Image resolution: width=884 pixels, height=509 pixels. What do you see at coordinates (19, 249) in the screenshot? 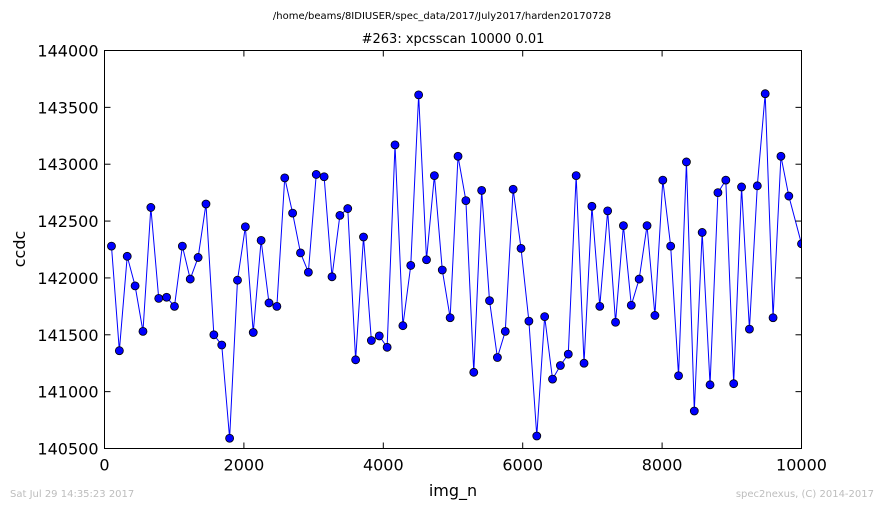
I see `y-axis-label: ccdc` at bounding box center [19, 249].